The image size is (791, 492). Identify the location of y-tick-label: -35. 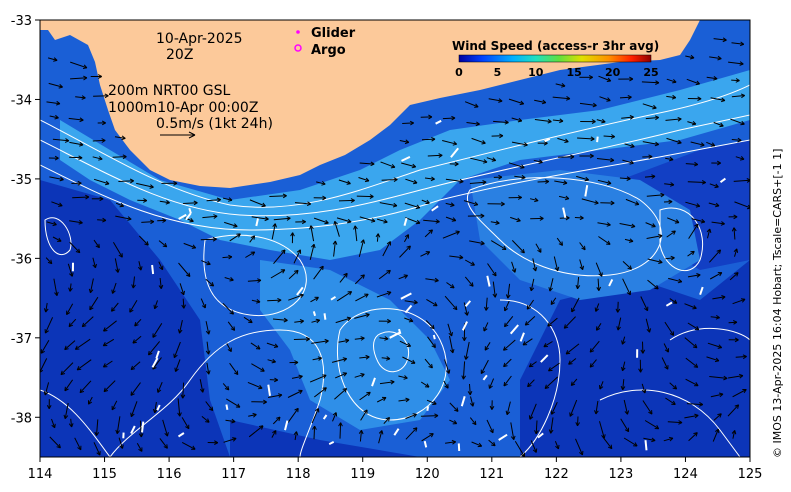
(21, 180).